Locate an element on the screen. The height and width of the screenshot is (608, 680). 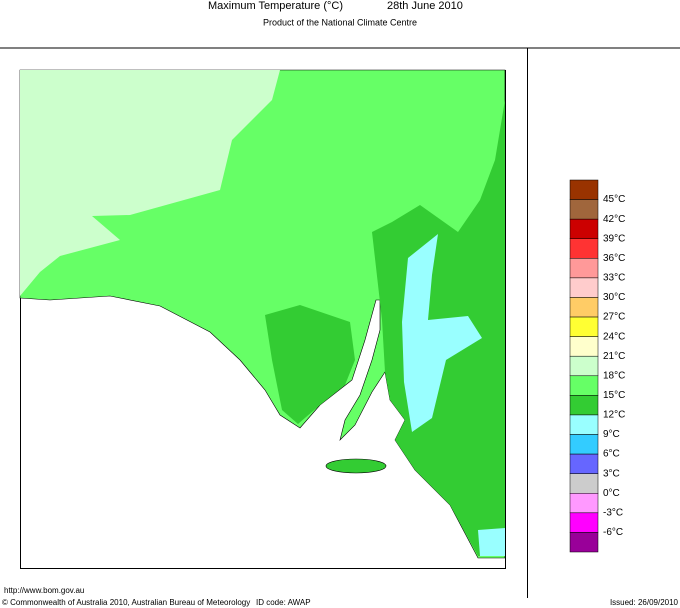
legend-label: 0°C is located at coordinates (611, 493).